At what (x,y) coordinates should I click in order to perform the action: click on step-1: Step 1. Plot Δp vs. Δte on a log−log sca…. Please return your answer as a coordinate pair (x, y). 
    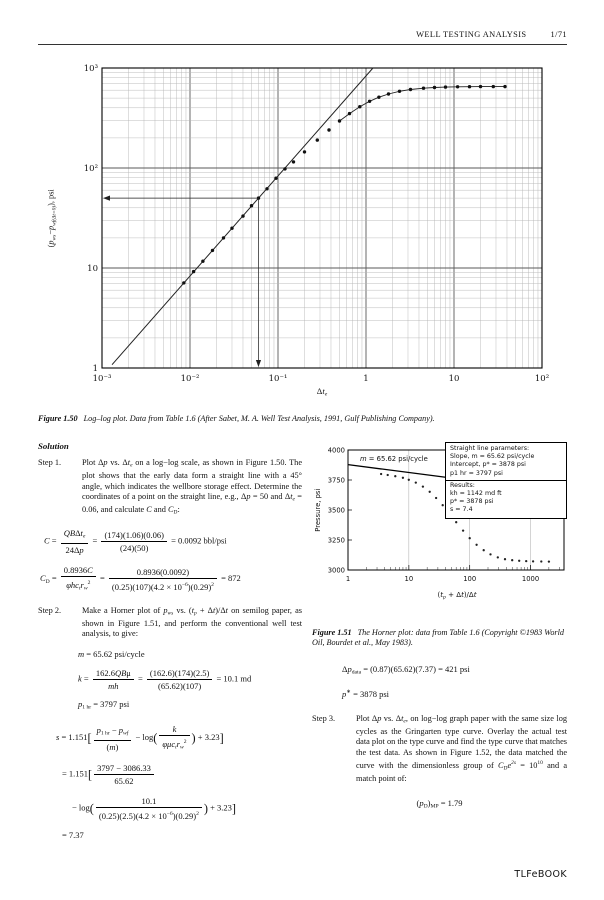
    Looking at the image, I should click on (170, 488).